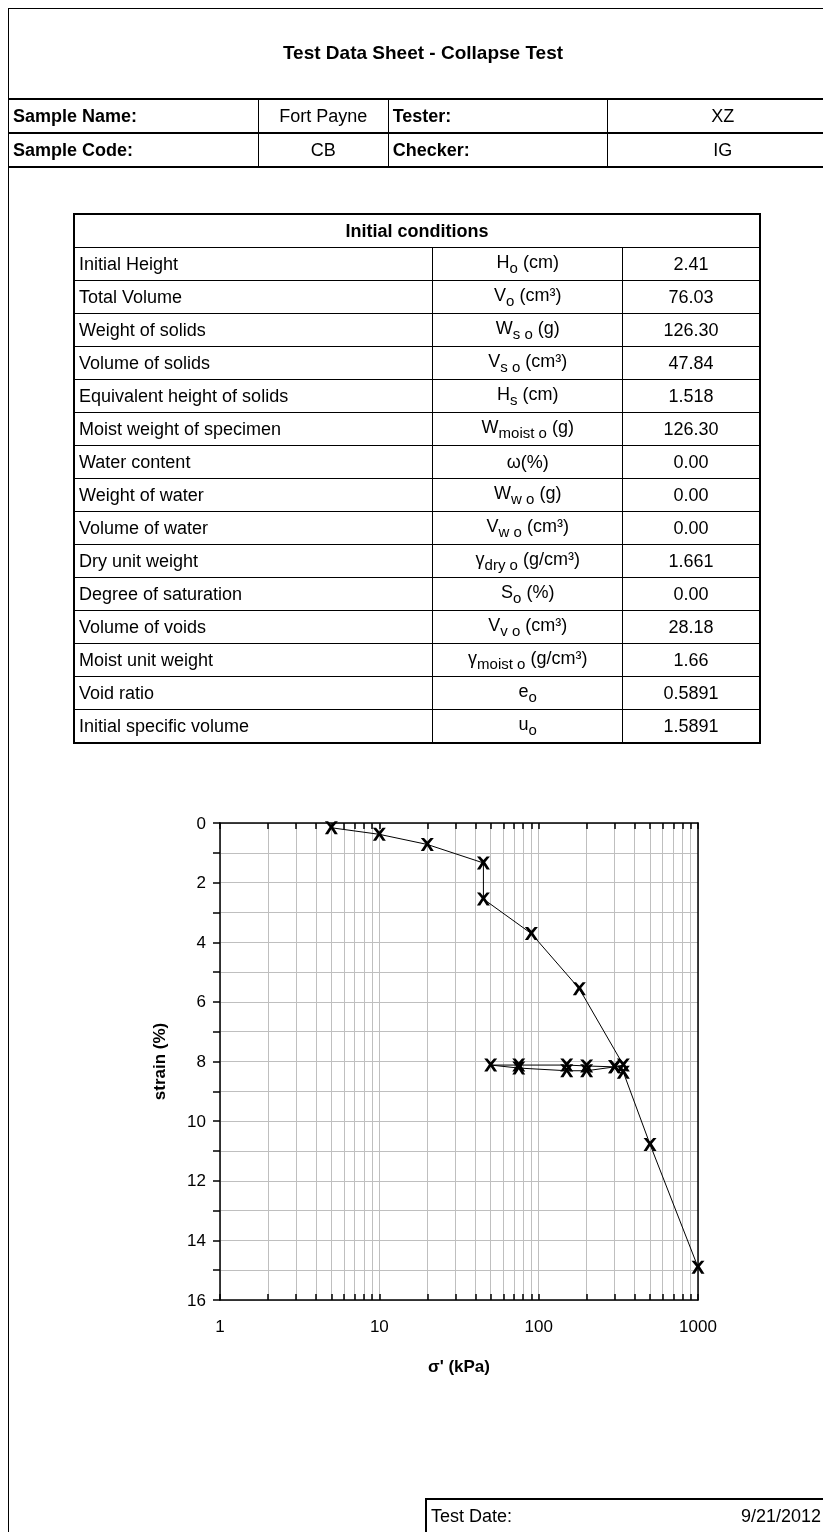 This screenshot has width=823, height=1532. Describe the element at coordinates (253, 561) in the screenshot. I see `text: Dry unit weight` at that location.